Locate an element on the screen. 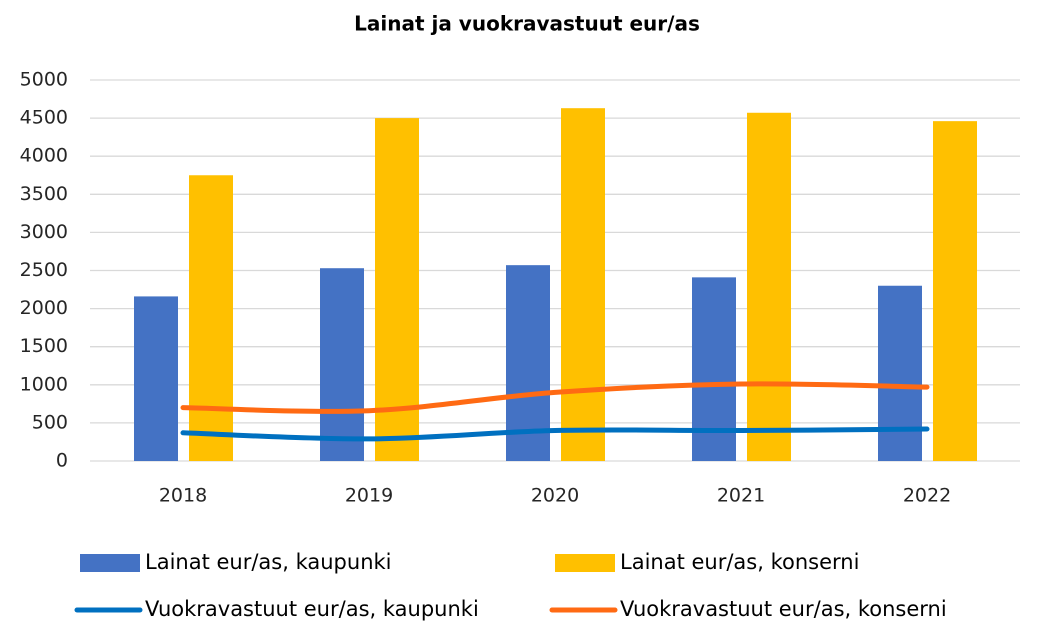 The image size is (1054, 634). legend-label: Lainat eur/as, konserni is located at coordinates (739, 562).